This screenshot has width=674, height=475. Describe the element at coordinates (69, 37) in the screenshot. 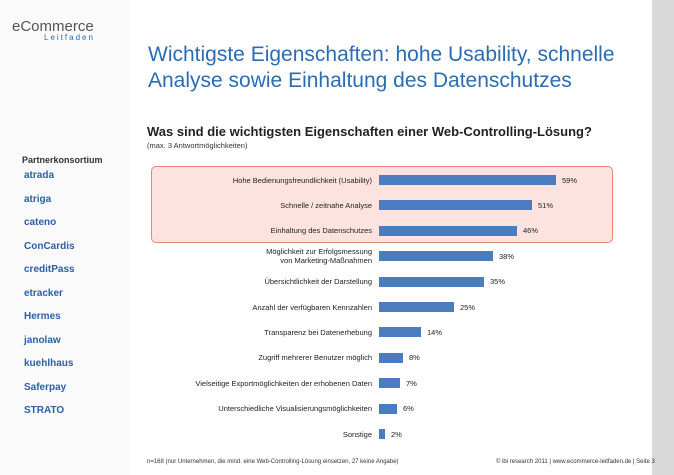

I see `brand-sub: Leitfaden` at that location.